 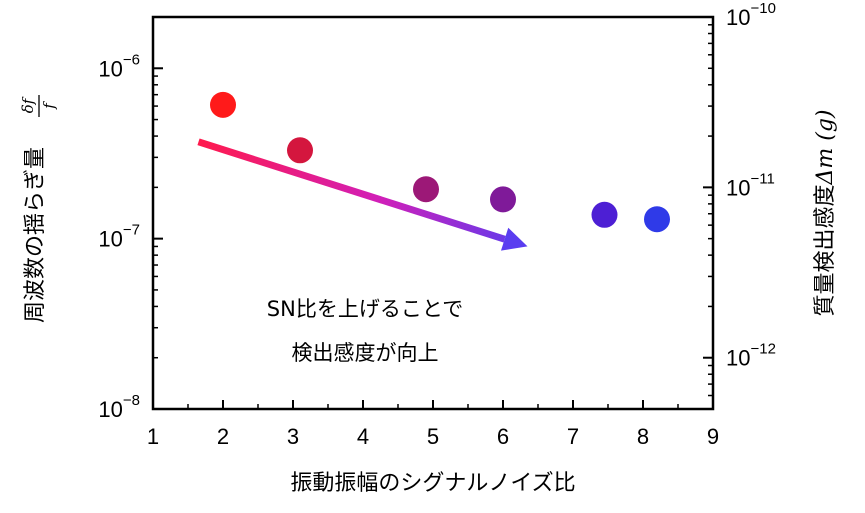 I want to click on y-axis-left-title: 周波数の揺らぎ量 δf f, so click(x=38, y=209).